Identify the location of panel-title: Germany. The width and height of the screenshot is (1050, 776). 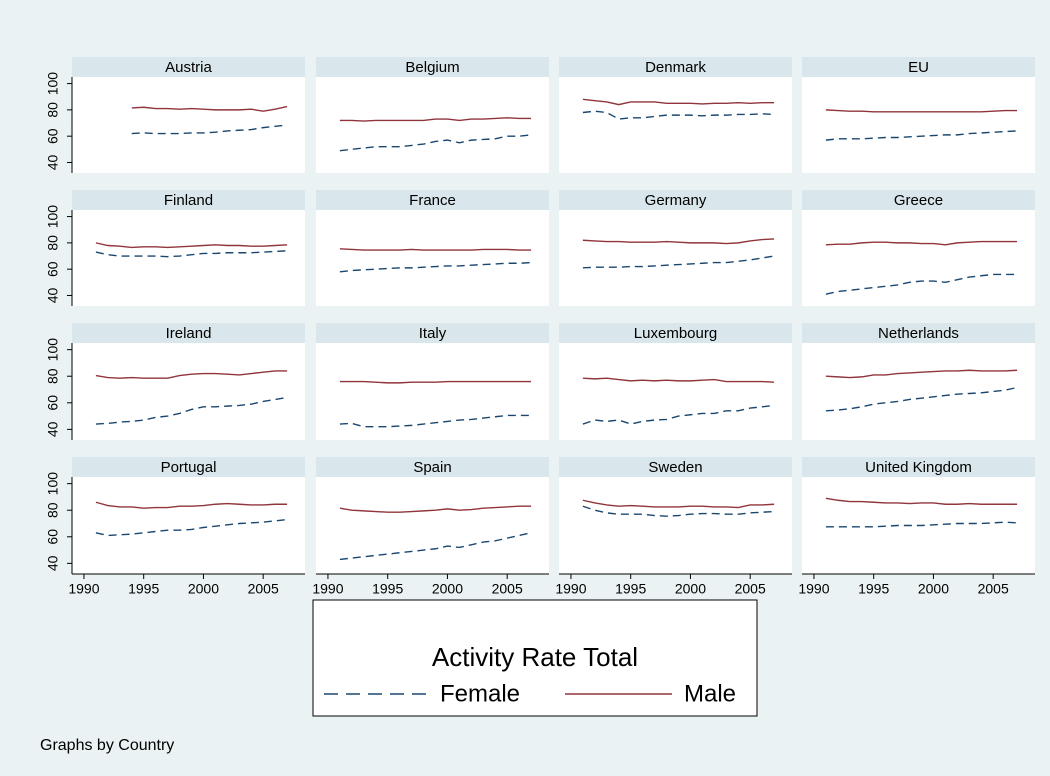
(676, 200).